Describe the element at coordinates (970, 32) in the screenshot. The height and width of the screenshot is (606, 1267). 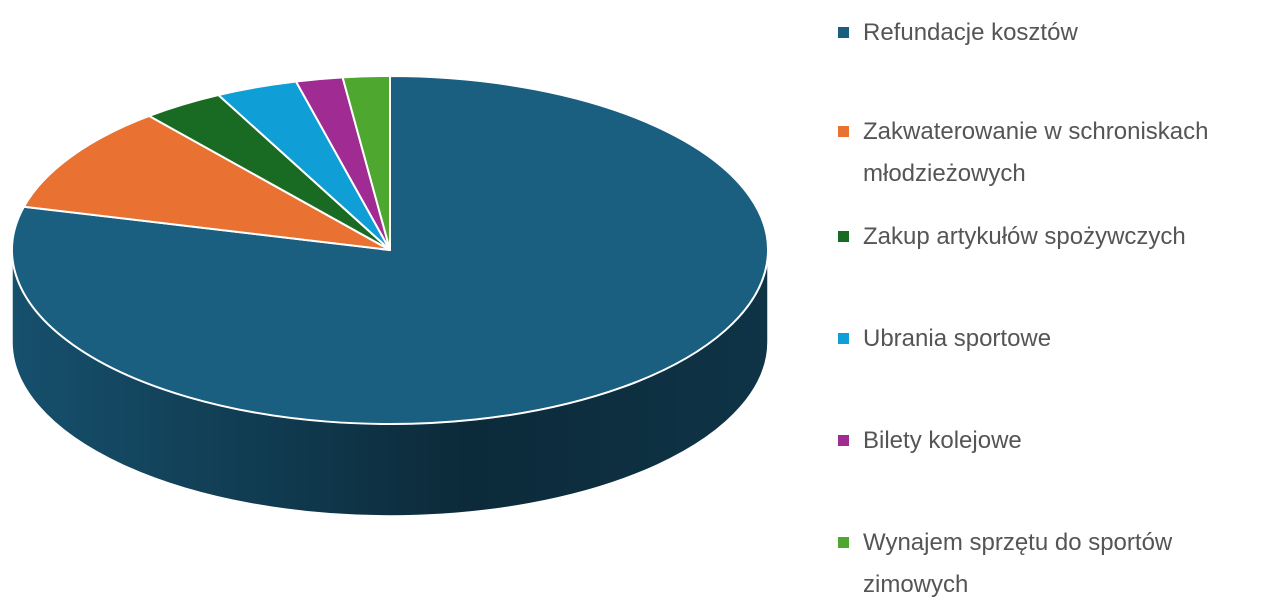
I see `legend-label: Refundacje kosztów` at that location.